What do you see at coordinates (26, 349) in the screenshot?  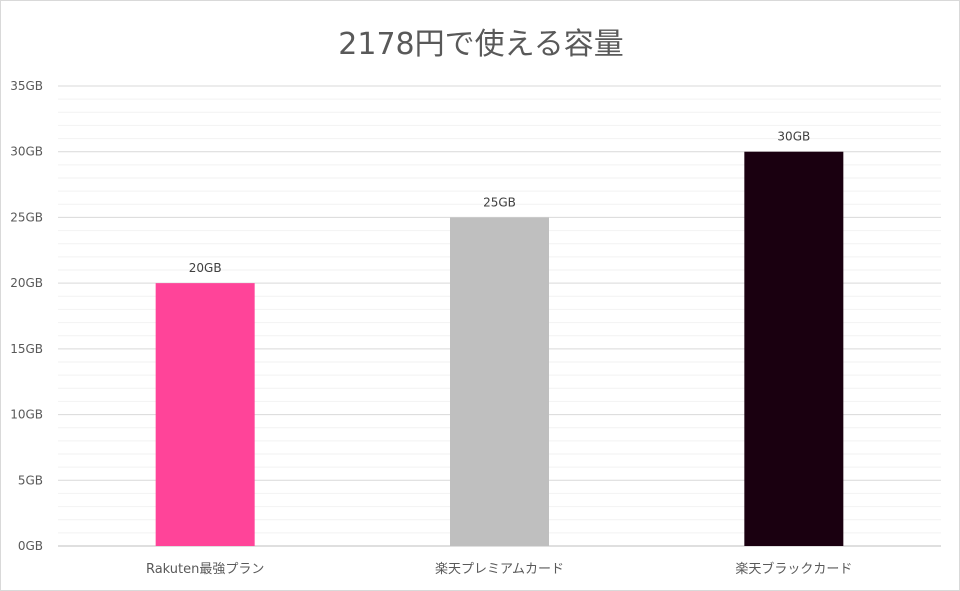 I see `y-tick-label: 15GB` at bounding box center [26, 349].